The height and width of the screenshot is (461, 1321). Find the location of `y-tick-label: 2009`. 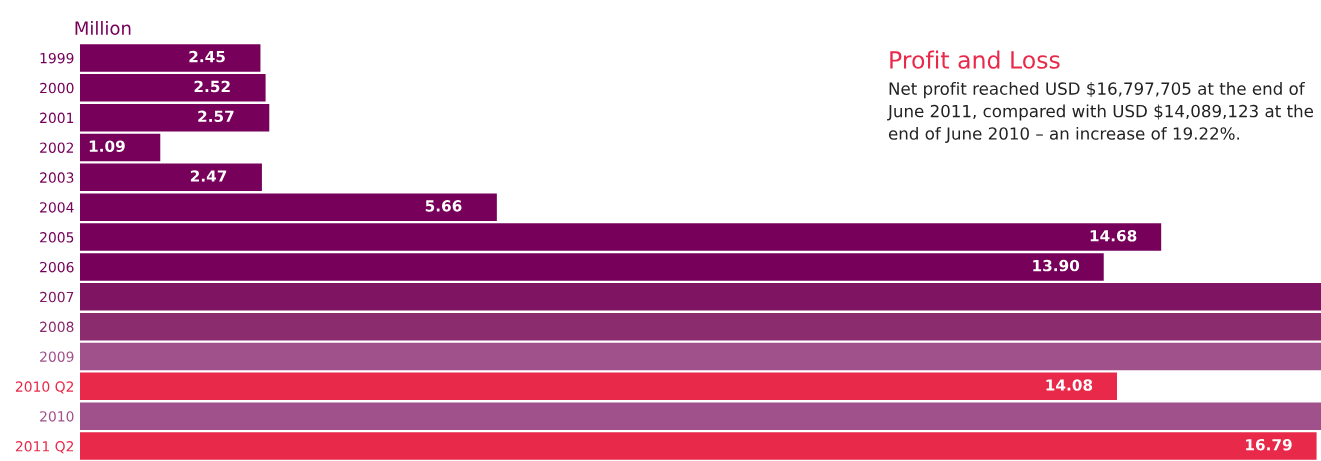

y-tick-label: 2009 is located at coordinates (57, 356).